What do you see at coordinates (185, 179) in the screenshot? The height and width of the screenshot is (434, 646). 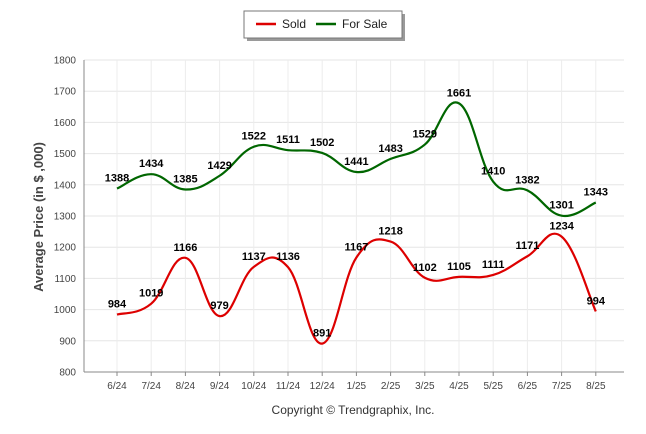 I see `data-label-for-sale: 1385` at bounding box center [185, 179].